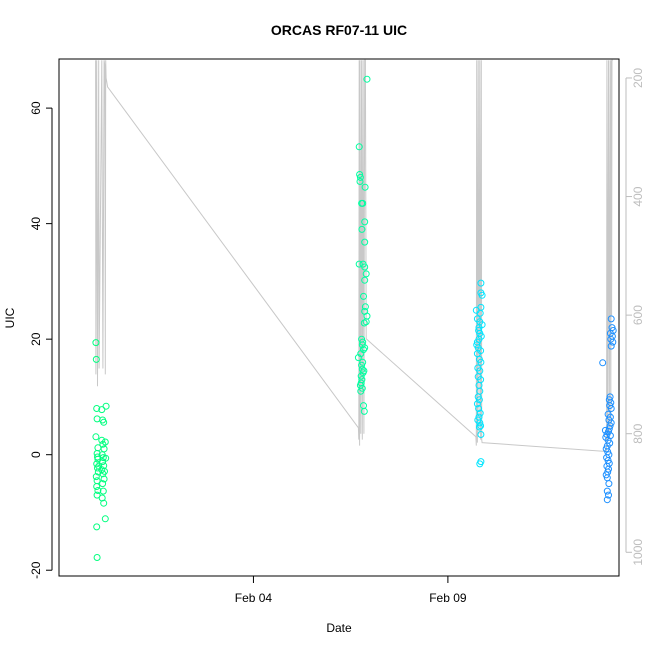  What do you see at coordinates (638, 433) in the screenshot?
I see `y2-tick-label: 800` at bounding box center [638, 433].